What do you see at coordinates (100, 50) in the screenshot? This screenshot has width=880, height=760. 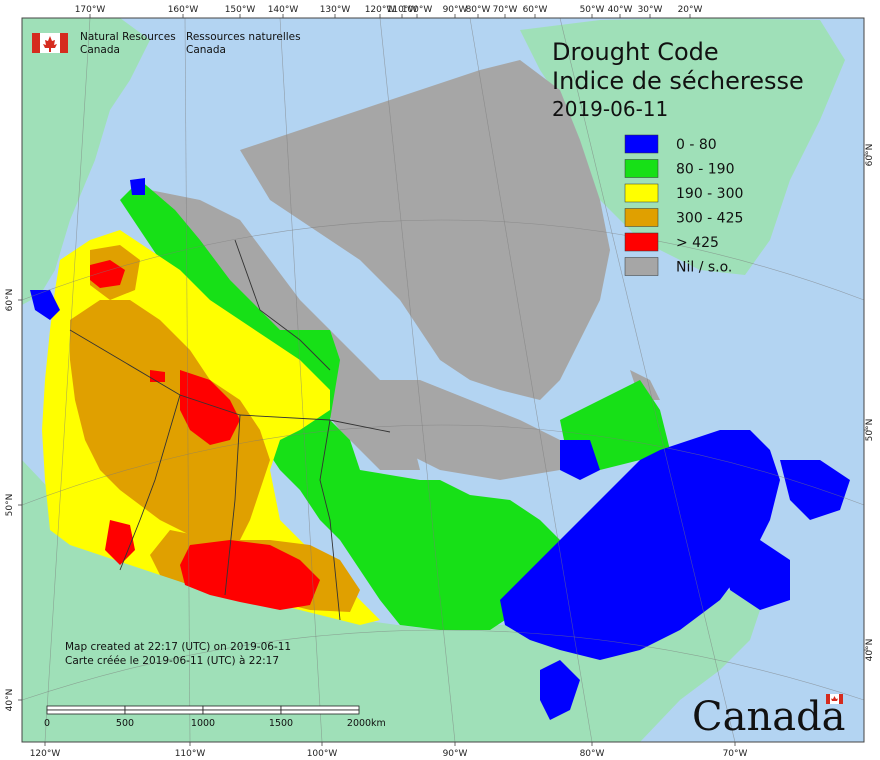 I see `agency-en-line2: Canada` at bounding box center [100, 50].